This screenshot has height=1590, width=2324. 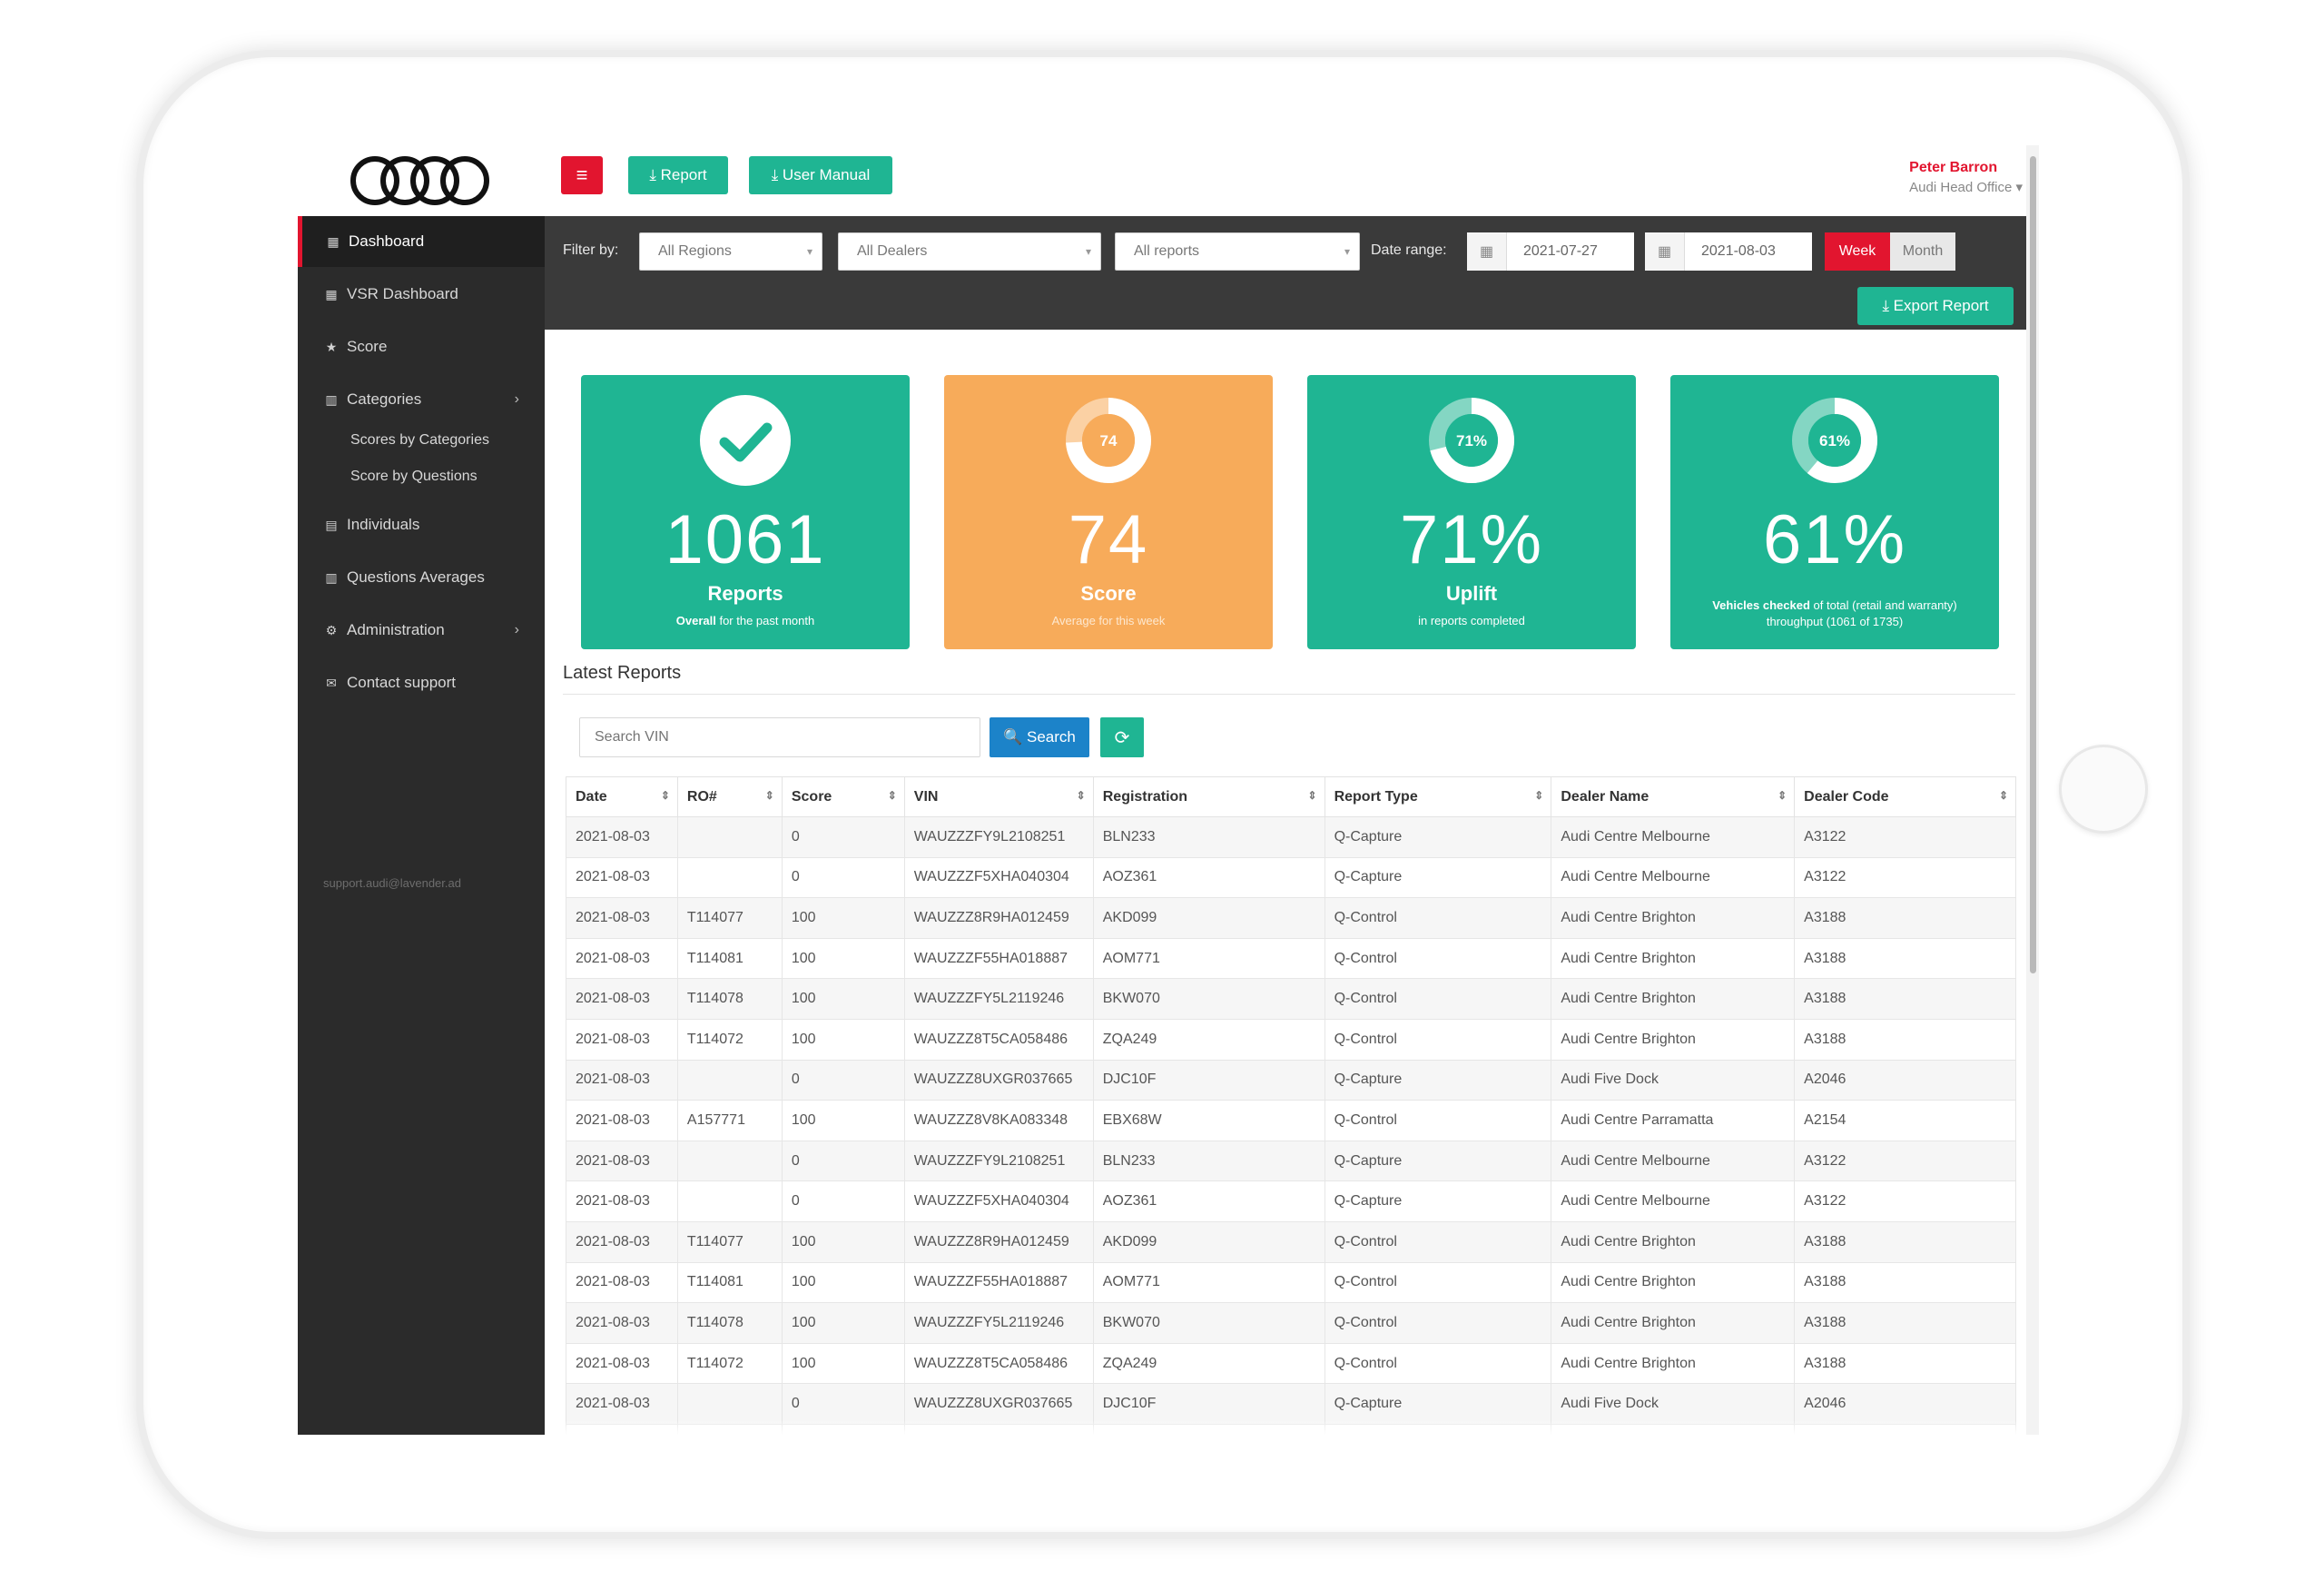 I want to click on score-card: 74 74 Score Average for this week, so click(x=1108, y=512).